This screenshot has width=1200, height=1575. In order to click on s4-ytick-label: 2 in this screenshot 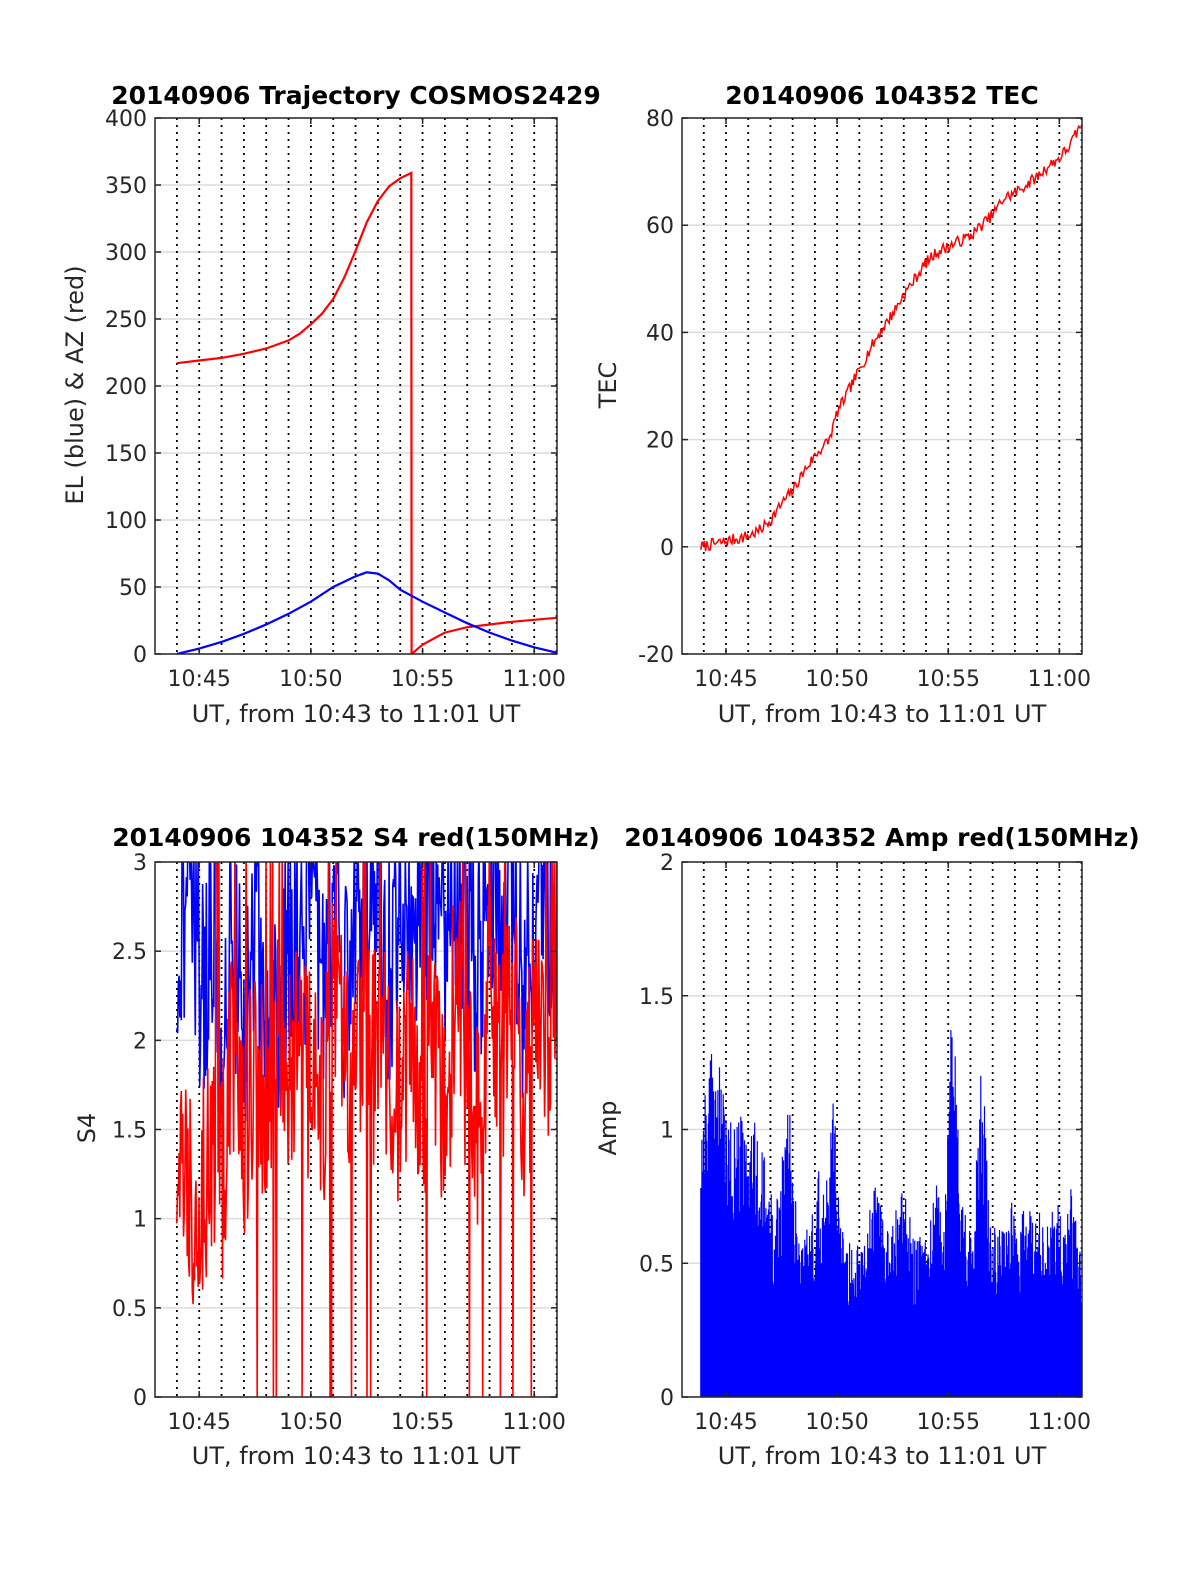, I will do `click(140, 1041)`.